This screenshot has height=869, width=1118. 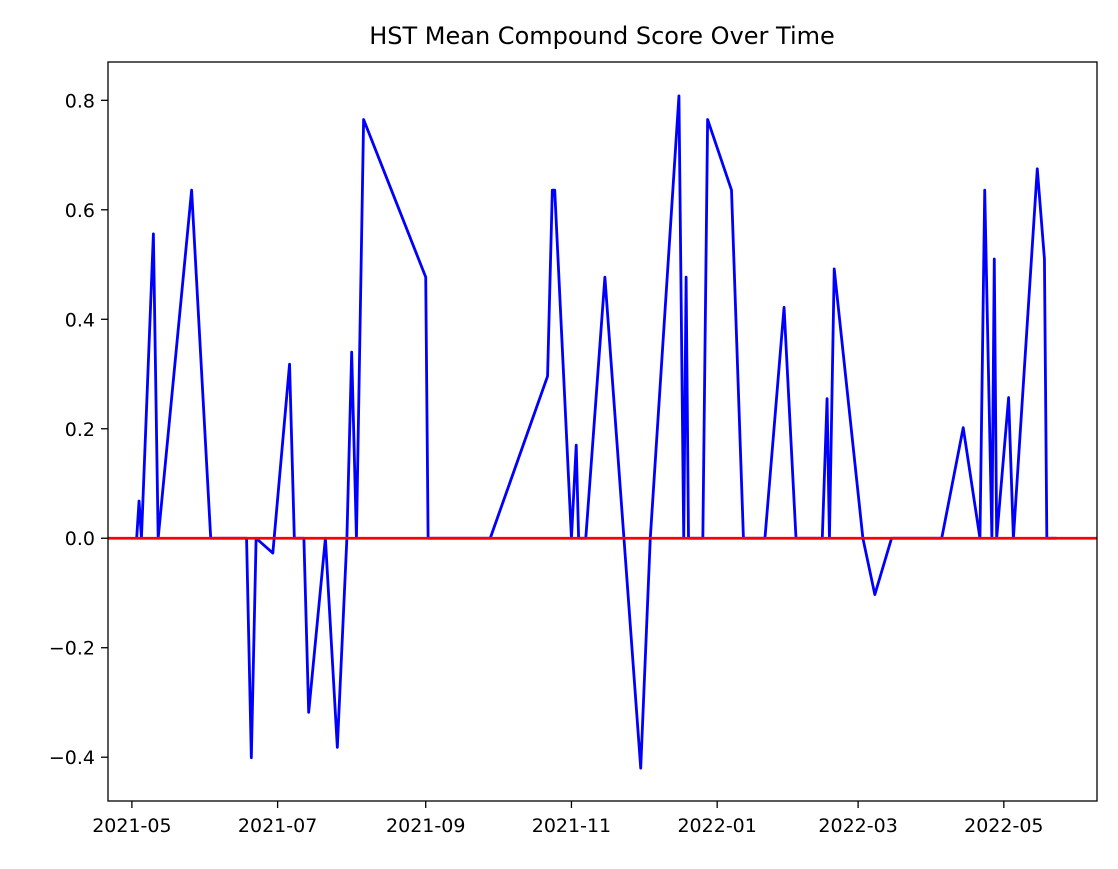 What do you see at coordinates (716, 826) in the screenshot?
I see `x-tick-label: 2022-01` at bounding box center [716, 826].